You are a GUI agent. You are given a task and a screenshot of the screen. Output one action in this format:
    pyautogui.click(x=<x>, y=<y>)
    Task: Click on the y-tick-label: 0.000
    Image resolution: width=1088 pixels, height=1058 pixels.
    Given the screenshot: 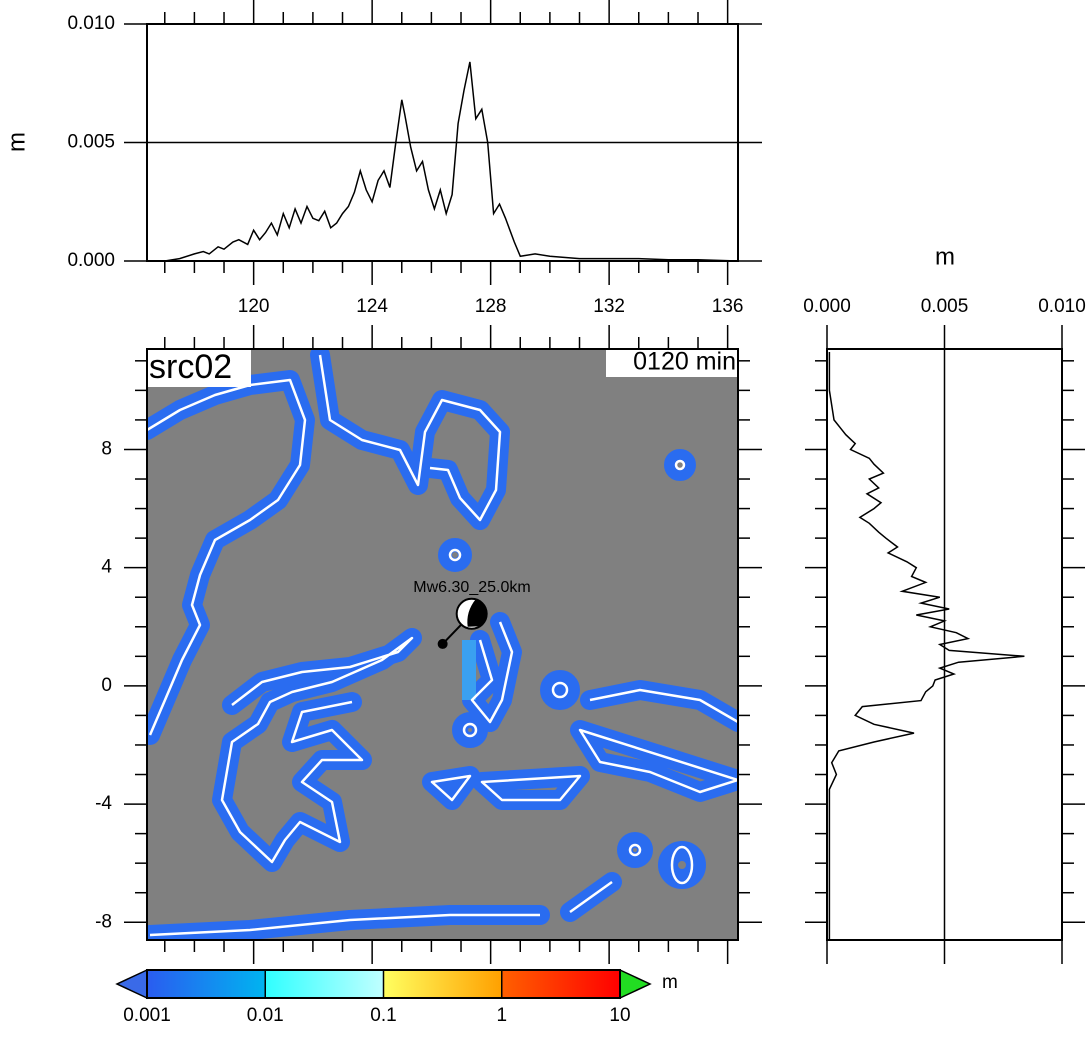 What is the action you would take?
    pyautogui.click(x=91, y=260)
    